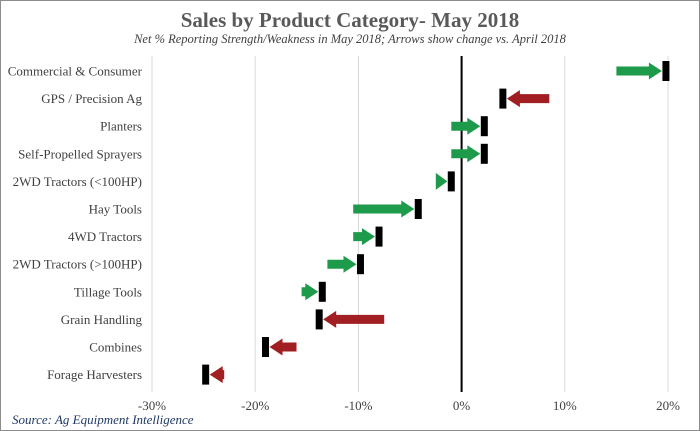  I want to click on category-label: Commercial & Consumer, so click(75, 71).